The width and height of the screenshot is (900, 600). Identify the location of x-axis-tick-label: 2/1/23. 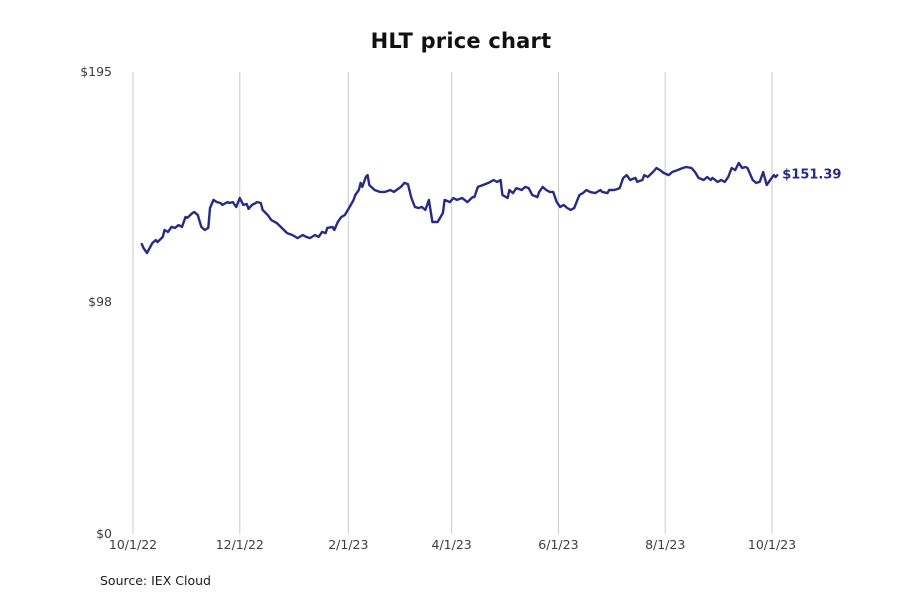
(348, 544).